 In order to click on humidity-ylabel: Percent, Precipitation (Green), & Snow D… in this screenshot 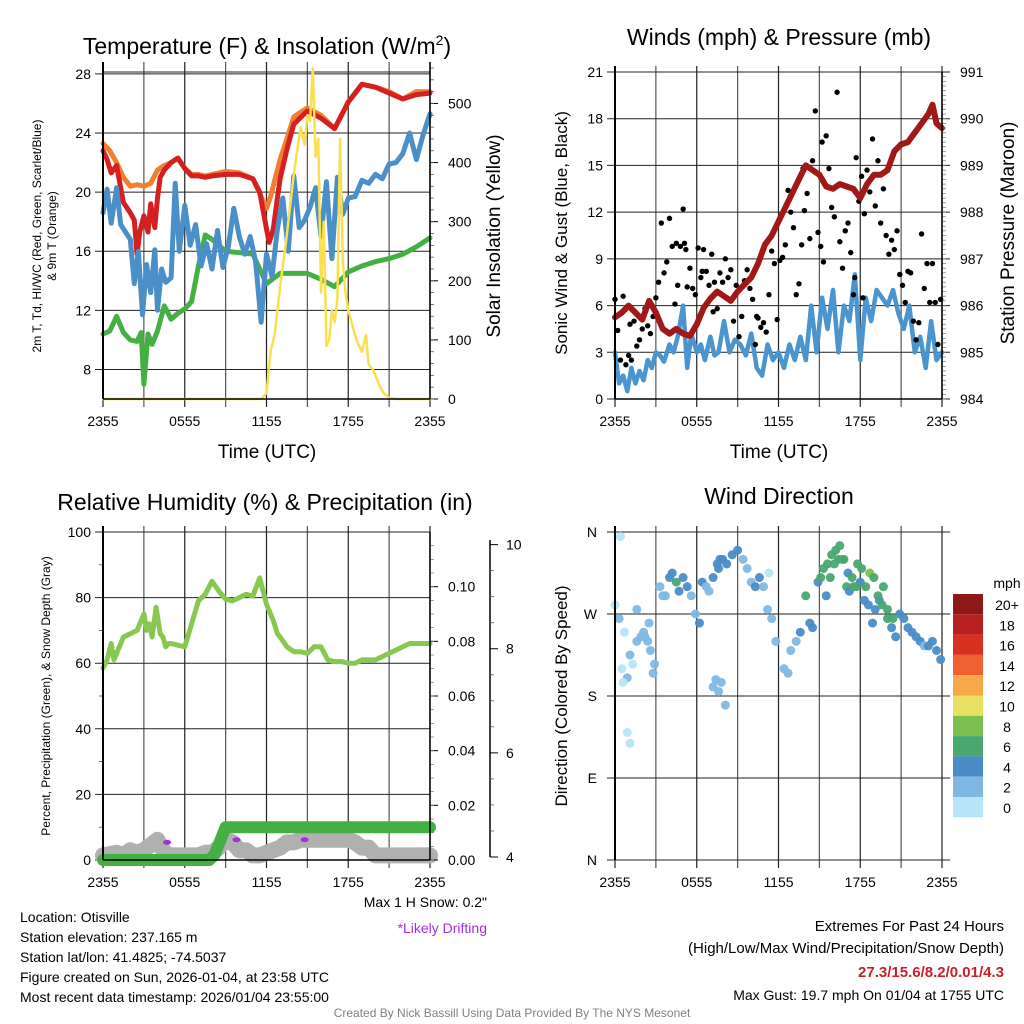, I will do `click(46, 695)`.